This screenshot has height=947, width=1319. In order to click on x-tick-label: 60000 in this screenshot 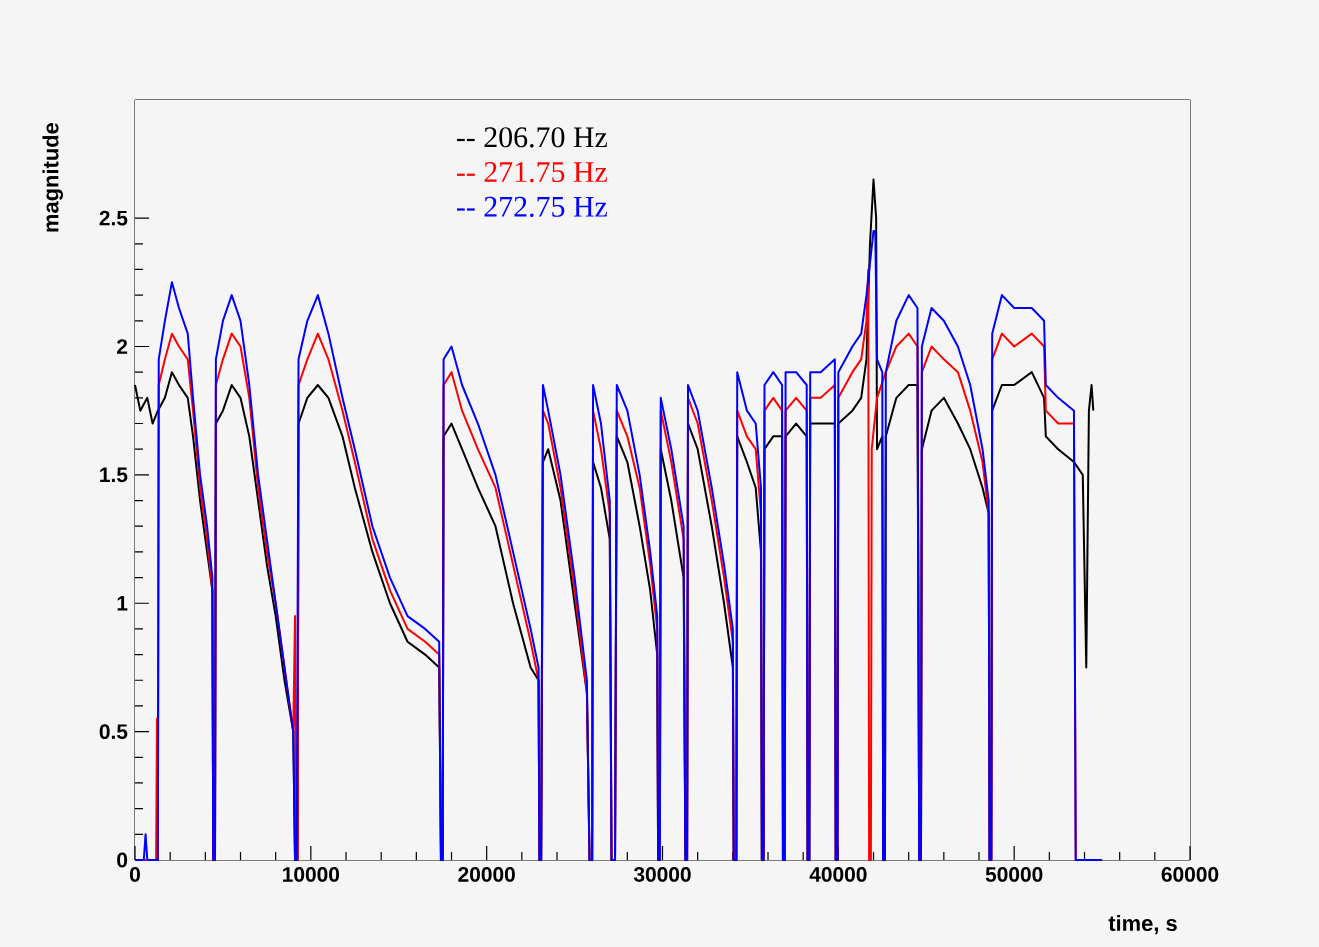, I will do `click(1190, 874)`.